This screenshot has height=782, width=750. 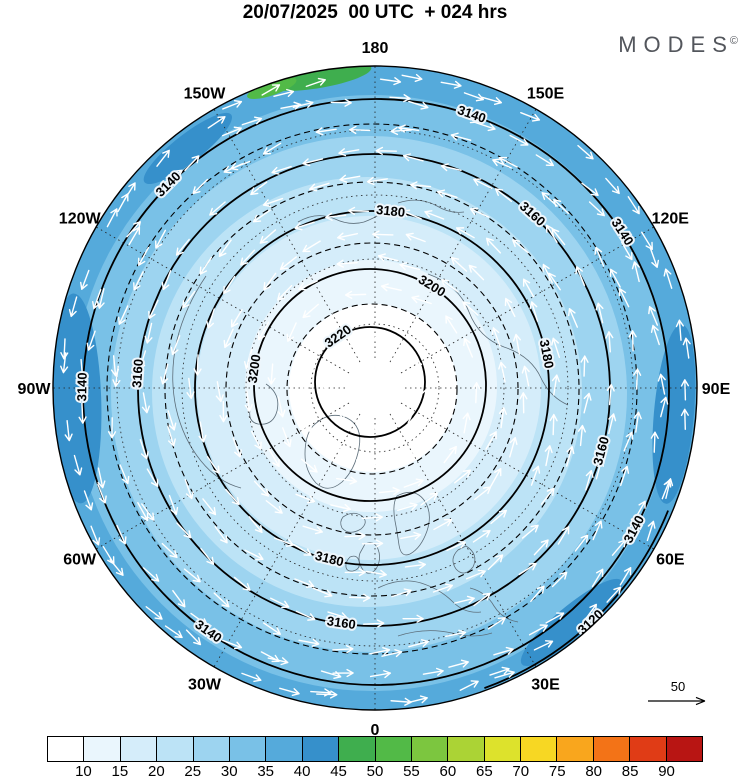 I want to click on colorbar-tick-label: 60, so click(x=448, y=771).